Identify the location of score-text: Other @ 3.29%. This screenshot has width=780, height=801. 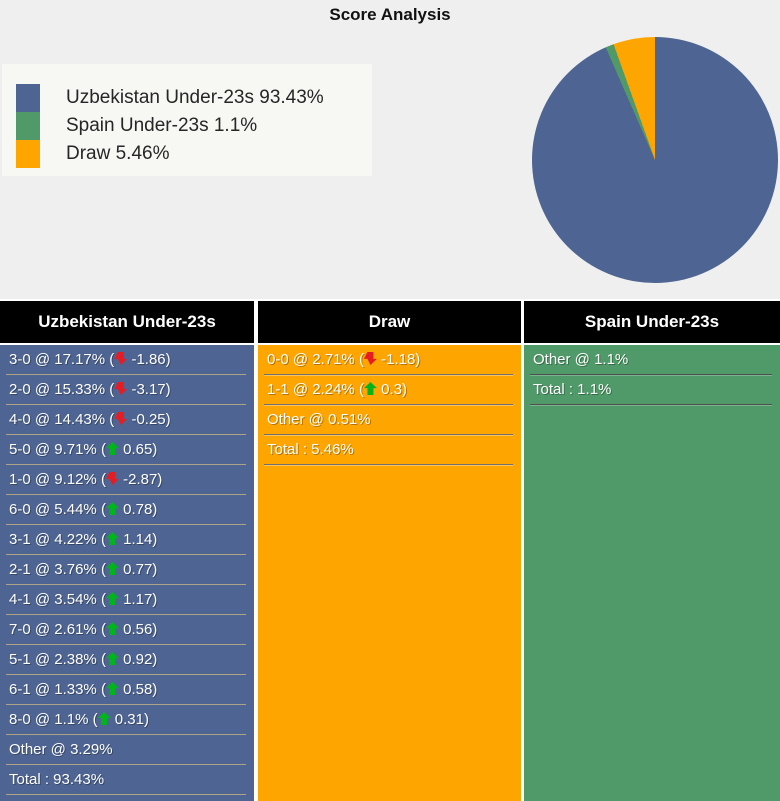
(61, 749).